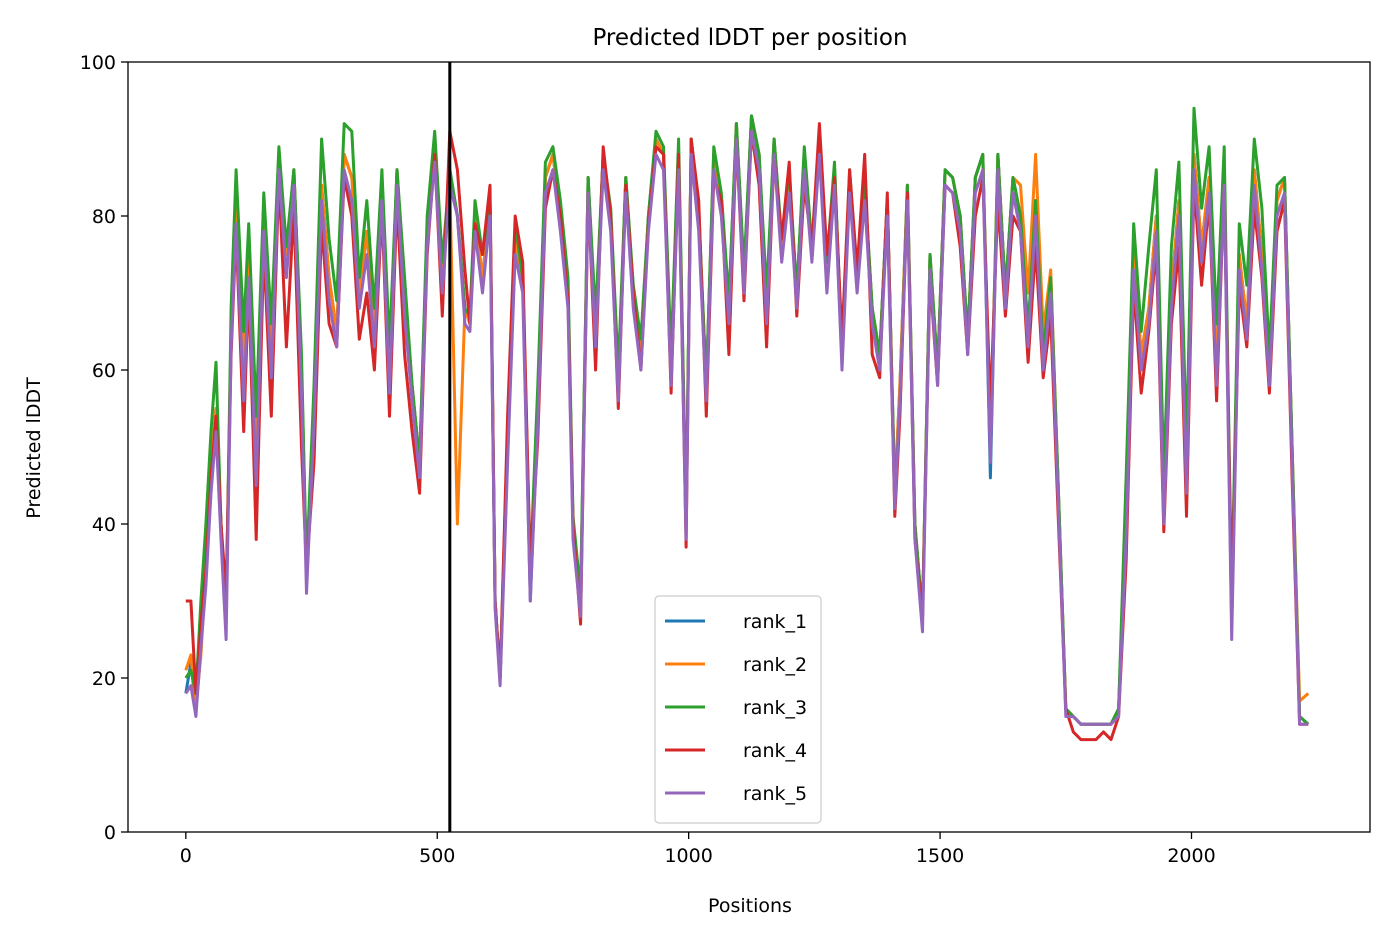 This screenshot has height=939, width=1391. What do you see at coordinates (775, 708) in the screenshot?
I see `legend-label-rank_3: rank_3` at bounding box center [775, 708].